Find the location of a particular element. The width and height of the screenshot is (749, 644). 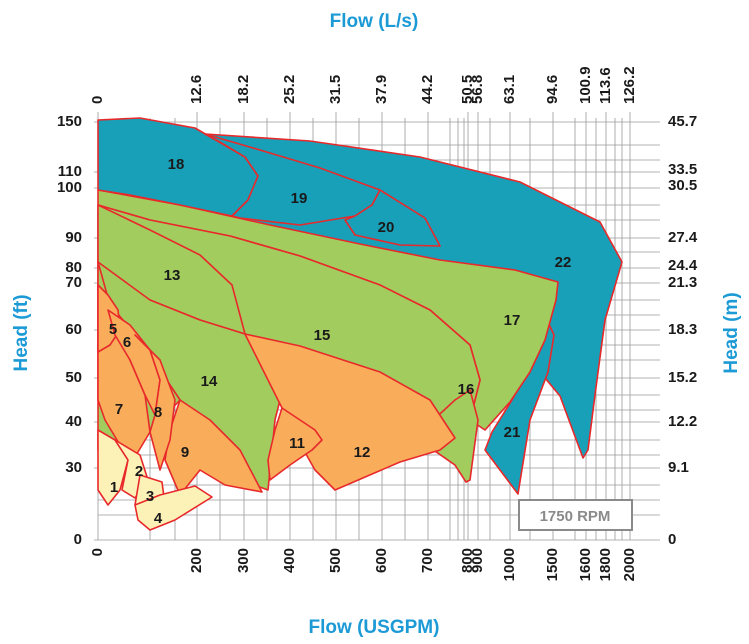

right-tick-9: 45.7 is located at coordinates (682, 121).